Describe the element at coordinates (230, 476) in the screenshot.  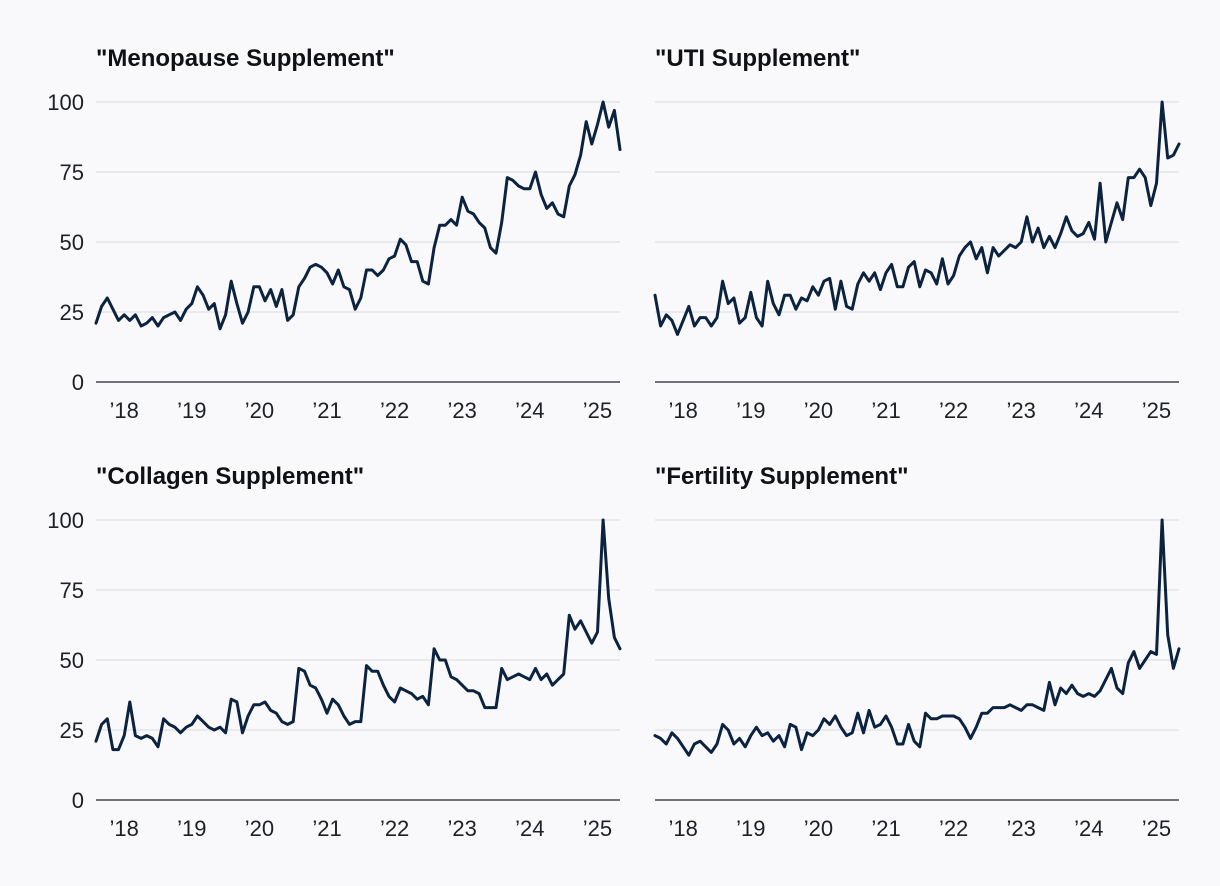
I see `chart-title: "Collagen Supplement"` at that location.